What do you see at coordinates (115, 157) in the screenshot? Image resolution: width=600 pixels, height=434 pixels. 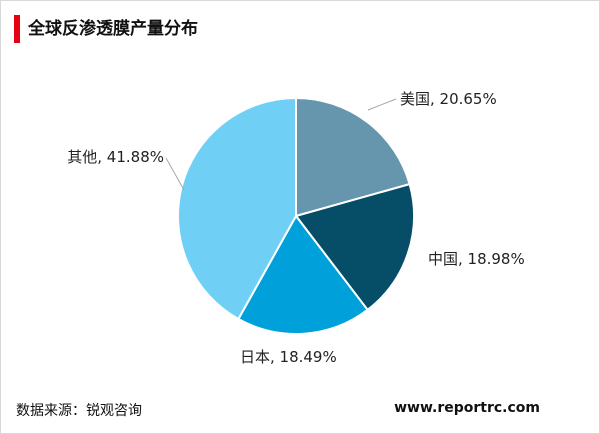 I see `slice-label-4: 其他, 41.88%` at bounding box center [115, 157].